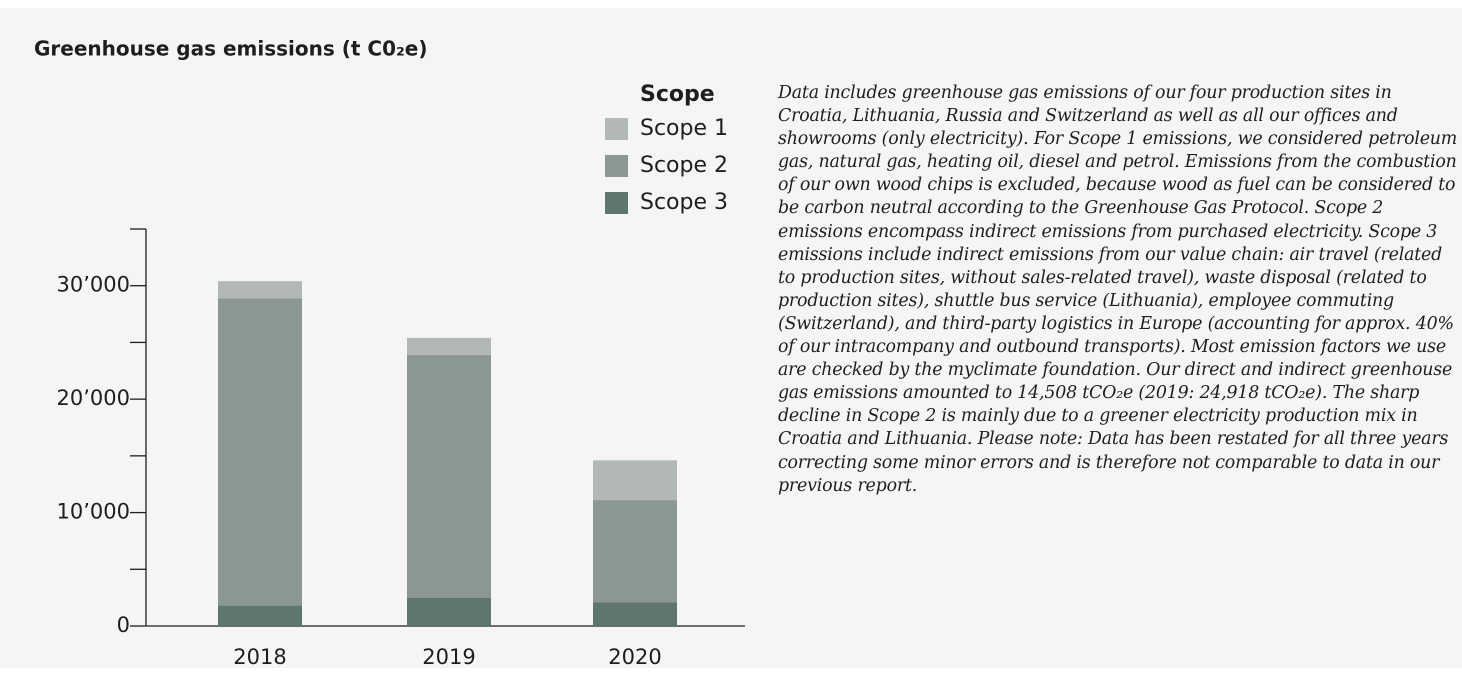 Image resolution: width=1462 pixels, height=675 pixels. I want to click on y-tick-label: 10’000, so click(93, 512).